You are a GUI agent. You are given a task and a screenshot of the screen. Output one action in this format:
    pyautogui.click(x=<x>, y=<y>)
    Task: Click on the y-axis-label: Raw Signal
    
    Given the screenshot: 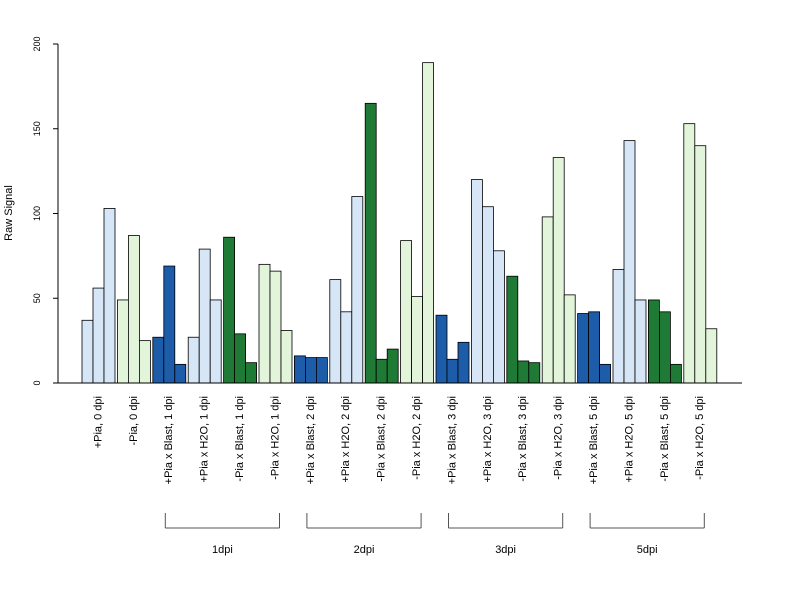 What is the action you would take?
    pyautogui.click(x=9, y=213)
    